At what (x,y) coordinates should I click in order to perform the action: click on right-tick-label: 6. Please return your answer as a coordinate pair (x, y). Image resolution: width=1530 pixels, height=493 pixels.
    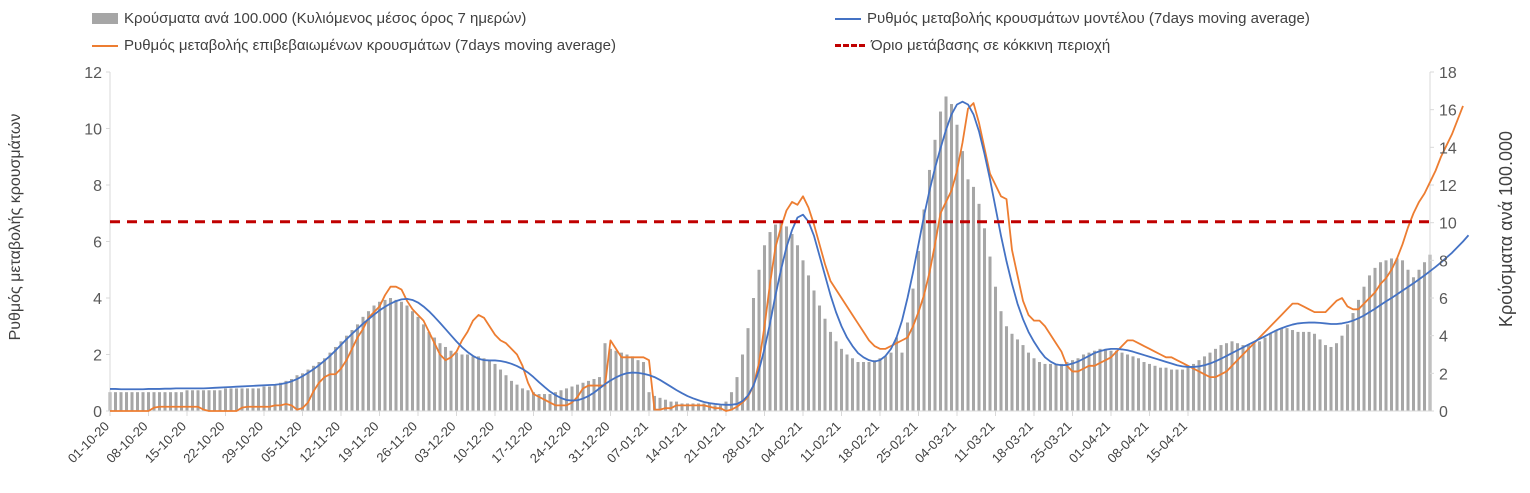
    Looking at the image, I should click on (1443, 299).